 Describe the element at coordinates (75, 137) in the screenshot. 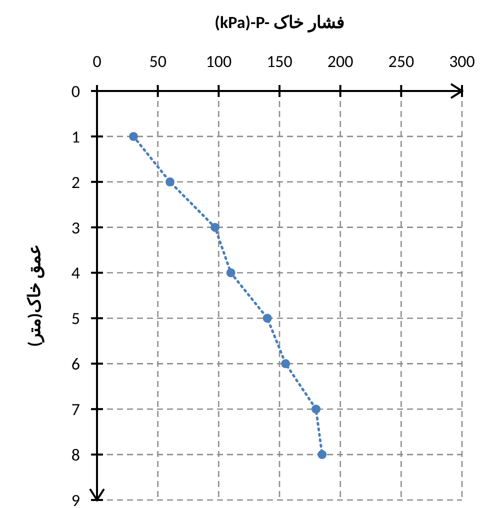

I see `y-tick-label: 1` at that location.